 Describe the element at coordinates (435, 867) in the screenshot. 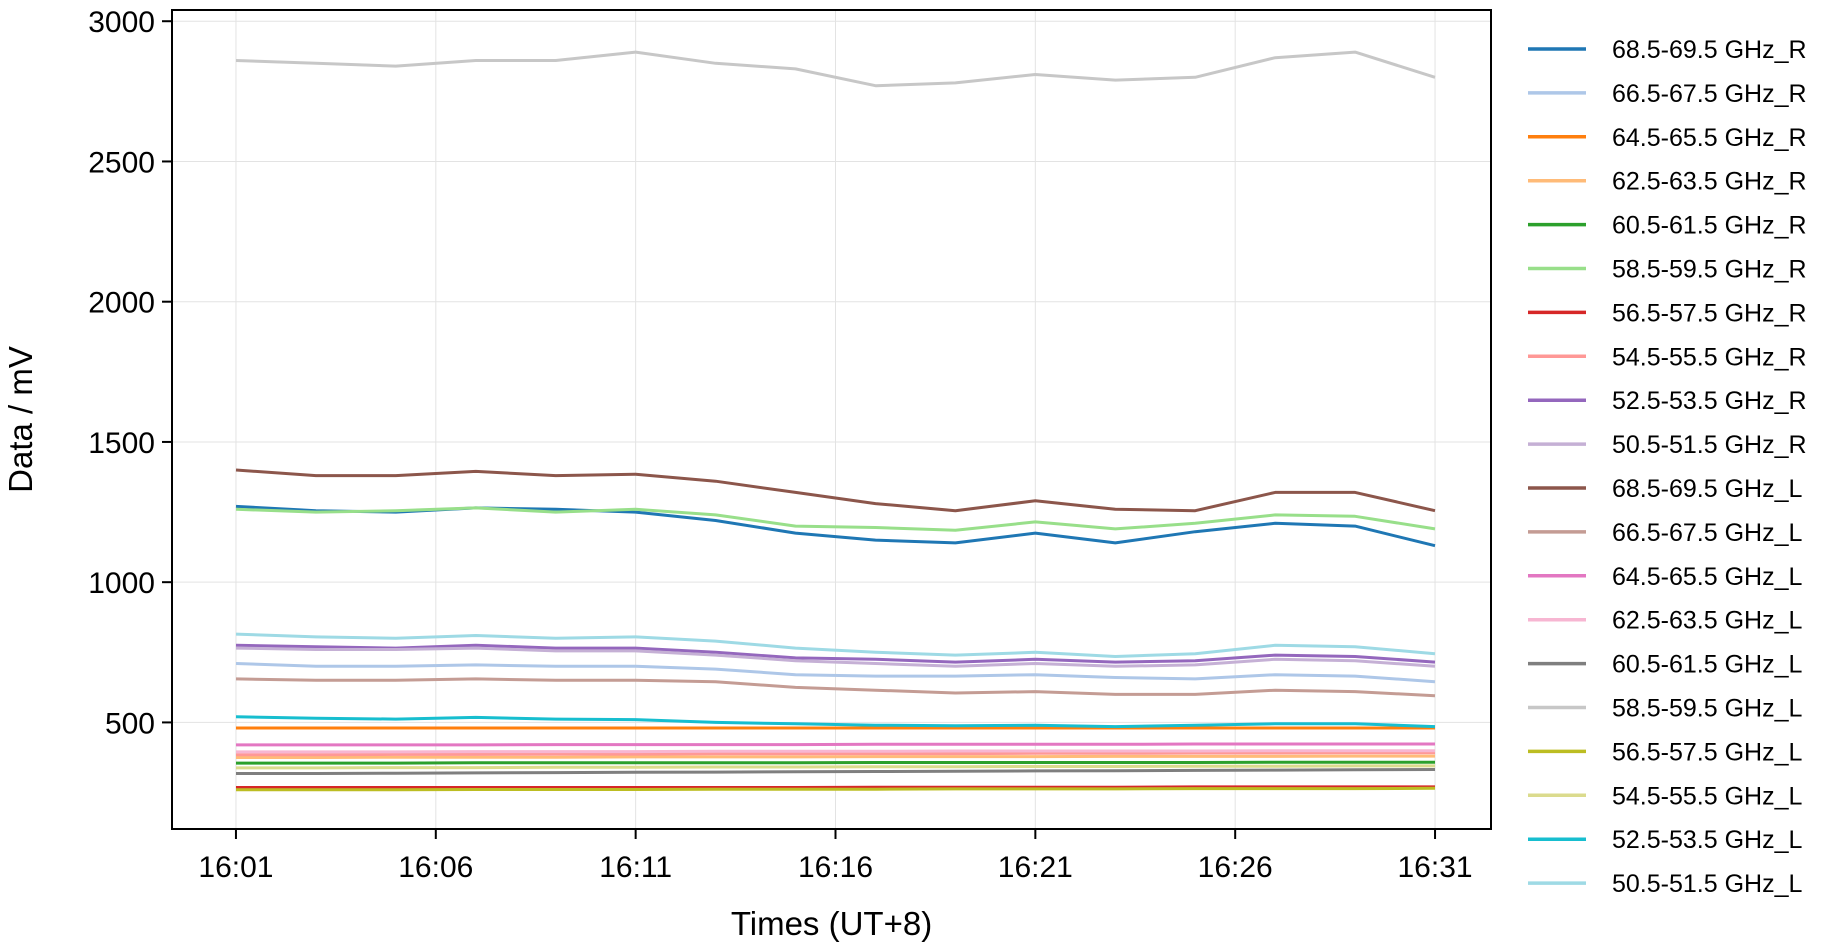

I see `x-tick-label: 16:06` at that location.